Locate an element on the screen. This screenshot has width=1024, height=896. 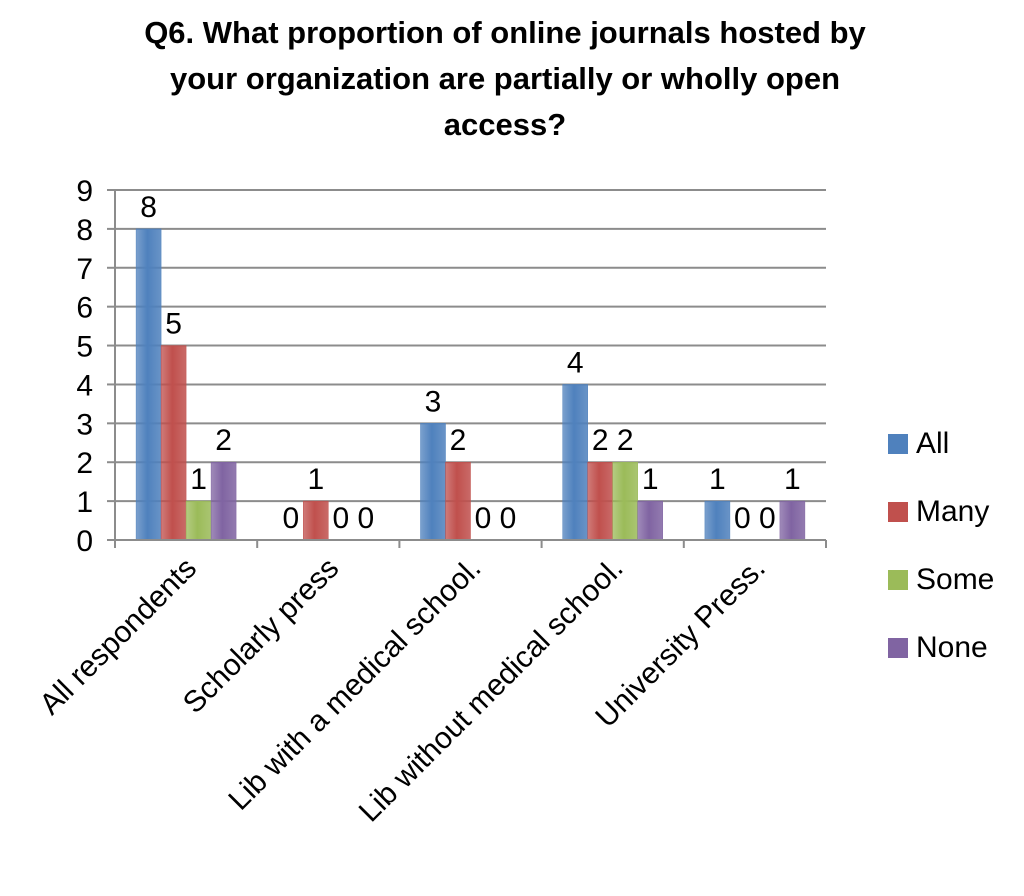
y-tick-label: 6 is located at coordinates (84, 308).